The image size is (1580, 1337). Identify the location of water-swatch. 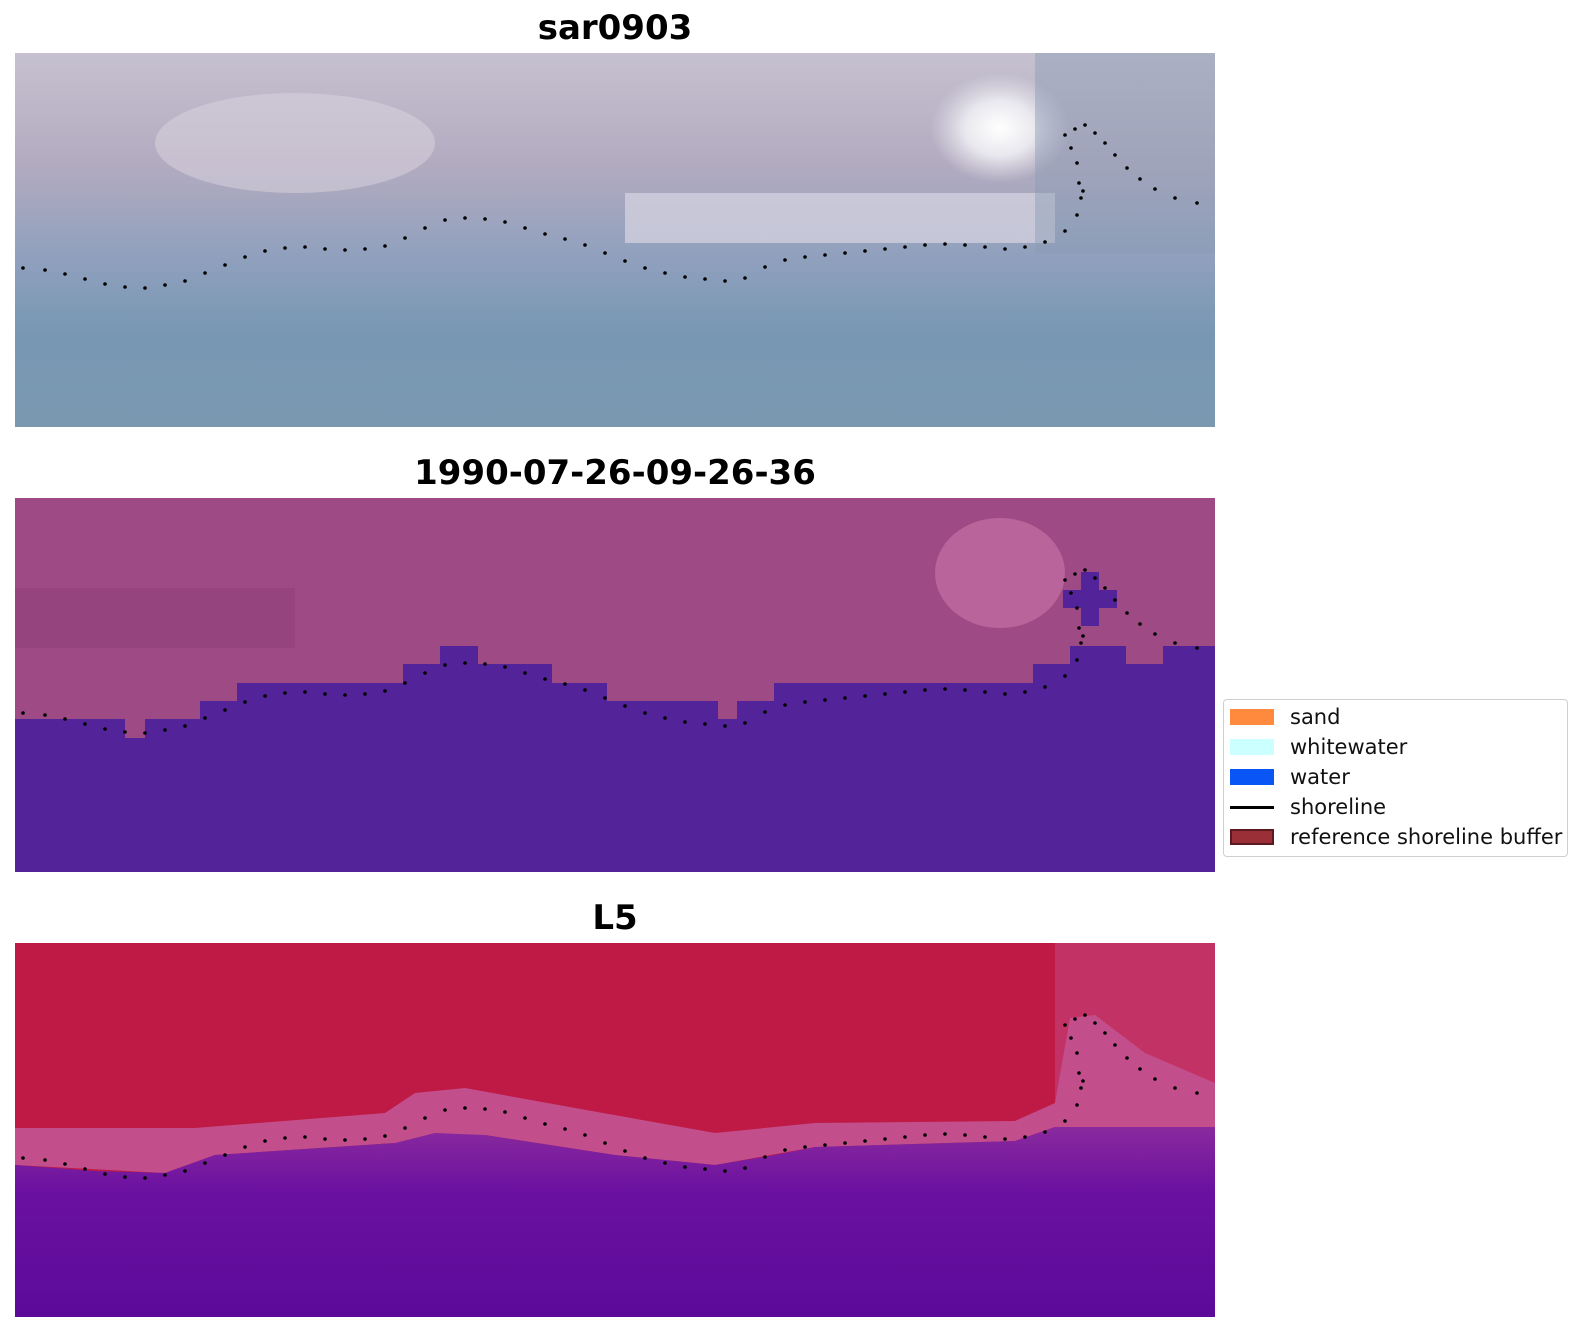
(1252, 777).